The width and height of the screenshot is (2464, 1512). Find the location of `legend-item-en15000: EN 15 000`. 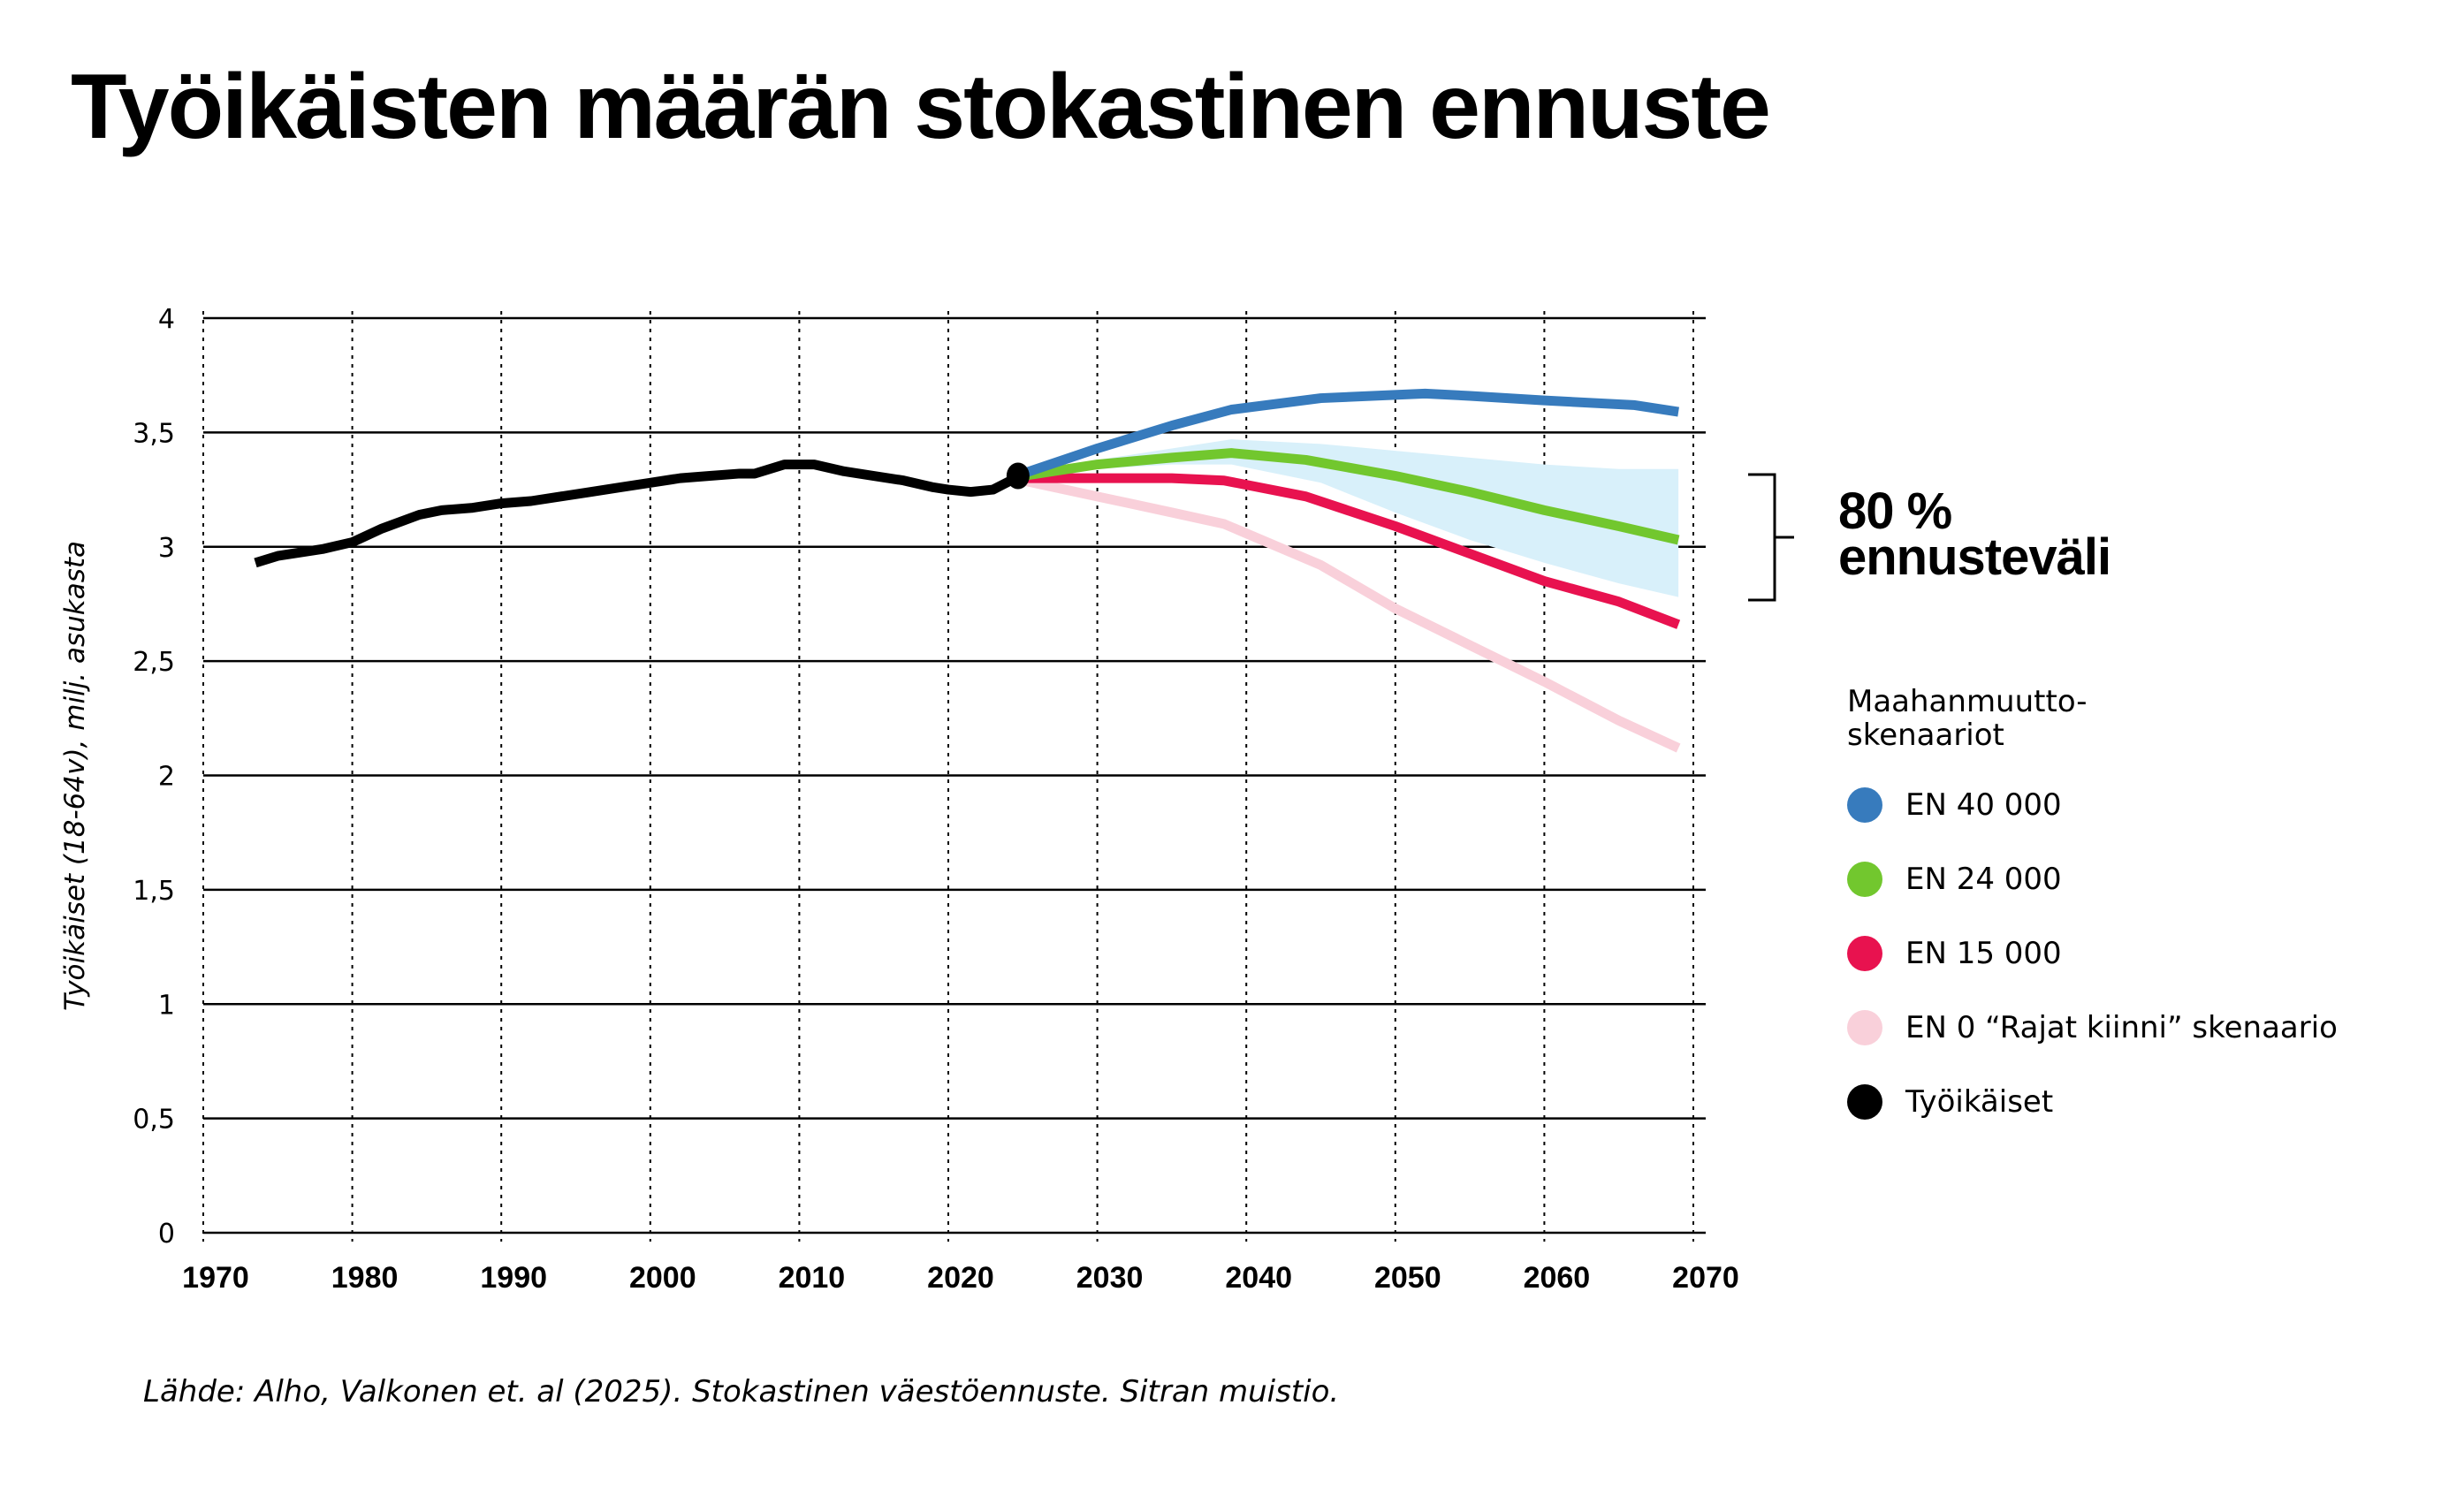

legend-item-en15000: EN 15 000 is located at coordinates (2092, 953).